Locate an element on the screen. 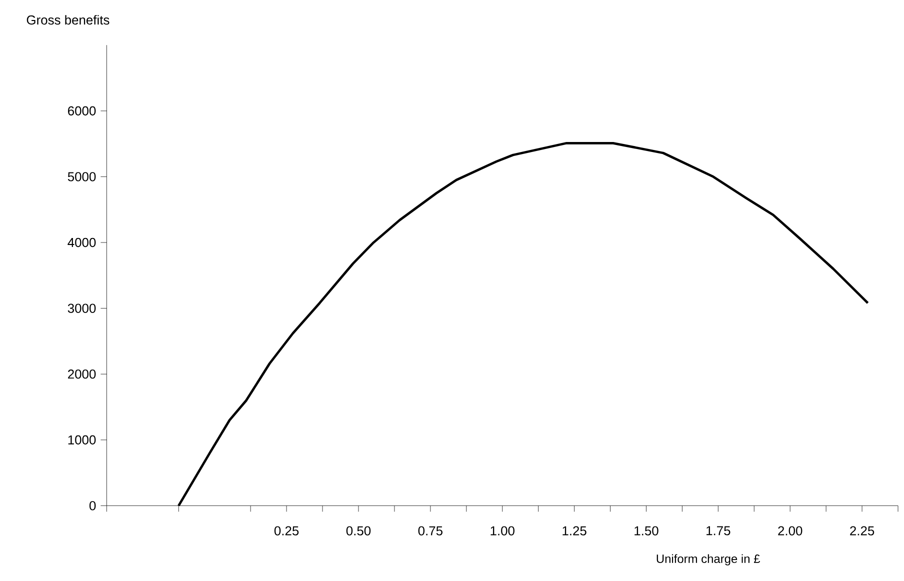 This screenshot has height=581, width=904. y-tick-label: 0 is located at coordinates (92, 505).